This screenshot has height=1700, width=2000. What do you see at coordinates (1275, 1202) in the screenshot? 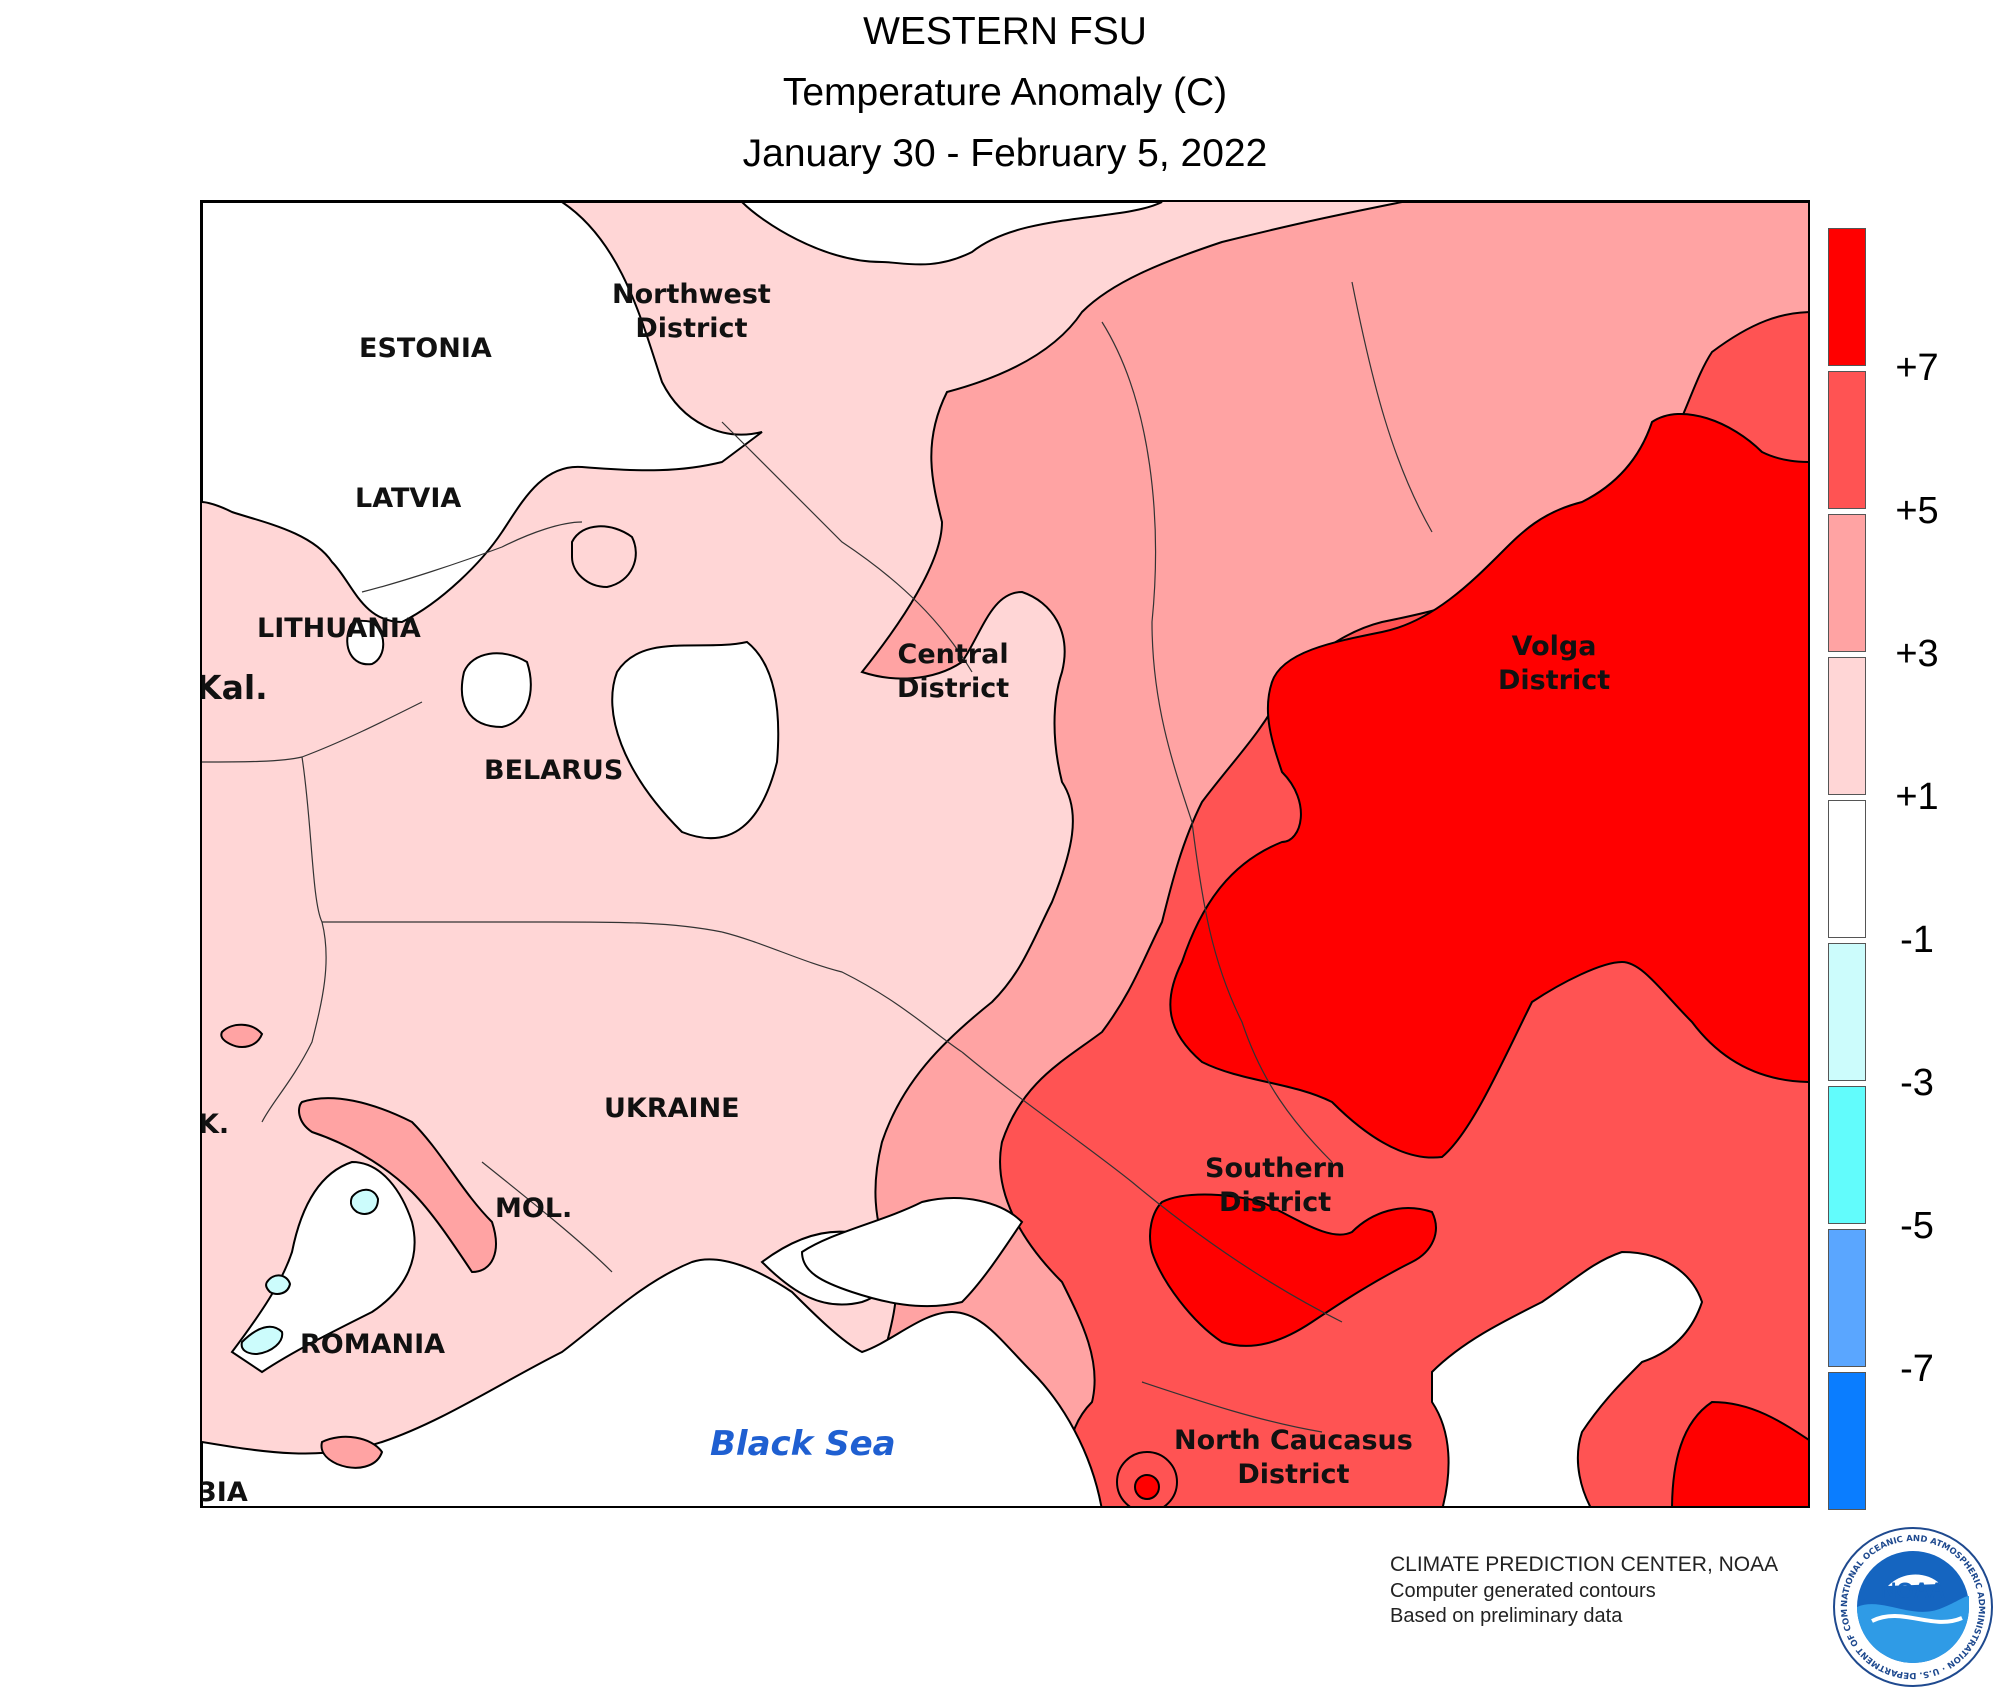
I see `label-southern-line2: District` at bounding box center [1275, 1202].